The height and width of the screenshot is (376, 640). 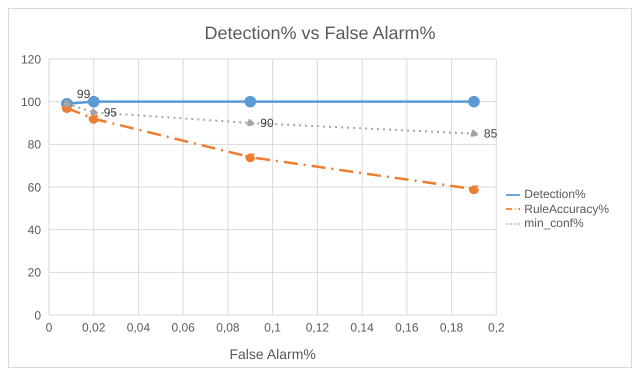 I want to click on x-tick-label: 0,18, so click(x=452, y=327).